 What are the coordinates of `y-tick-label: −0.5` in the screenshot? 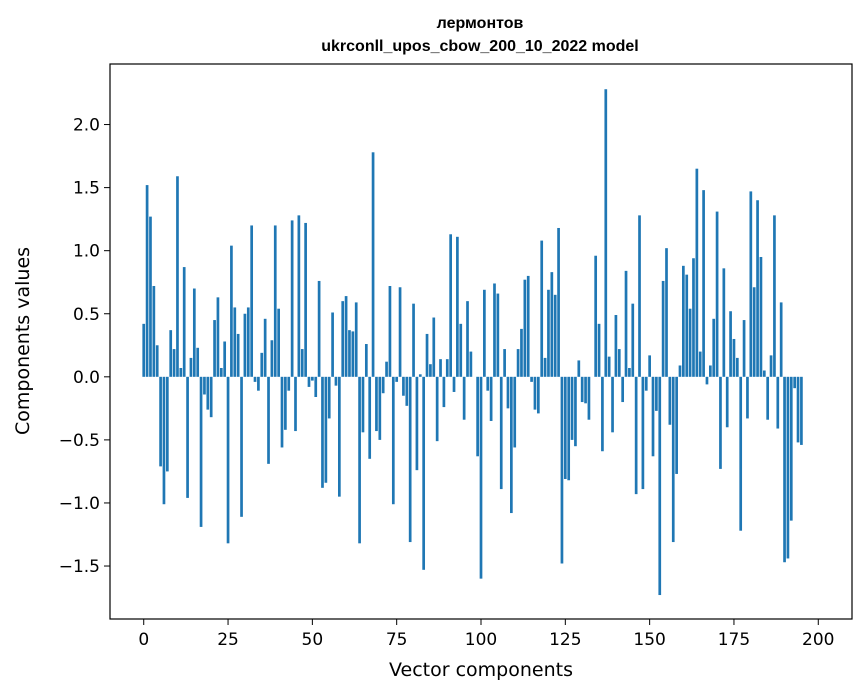 It's located at (79, 441).